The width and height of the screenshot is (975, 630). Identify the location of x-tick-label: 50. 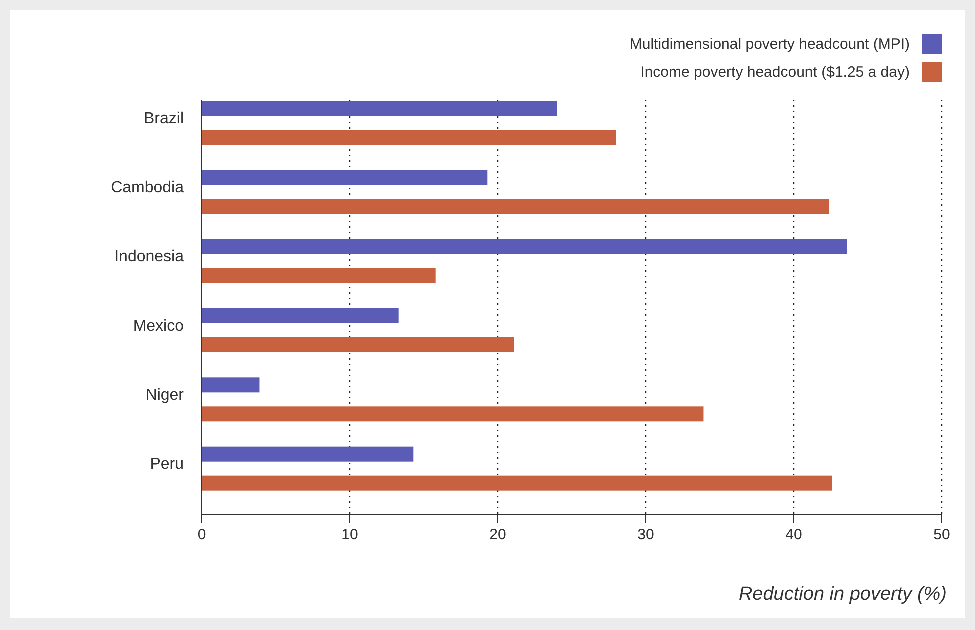
(942, 535).